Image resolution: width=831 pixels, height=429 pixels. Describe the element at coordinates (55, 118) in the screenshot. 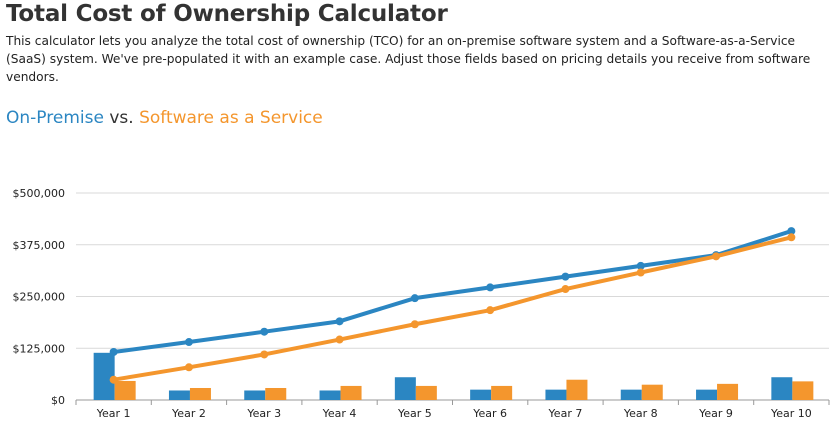

I see `heading-on-premise: On-Premise` at that location.